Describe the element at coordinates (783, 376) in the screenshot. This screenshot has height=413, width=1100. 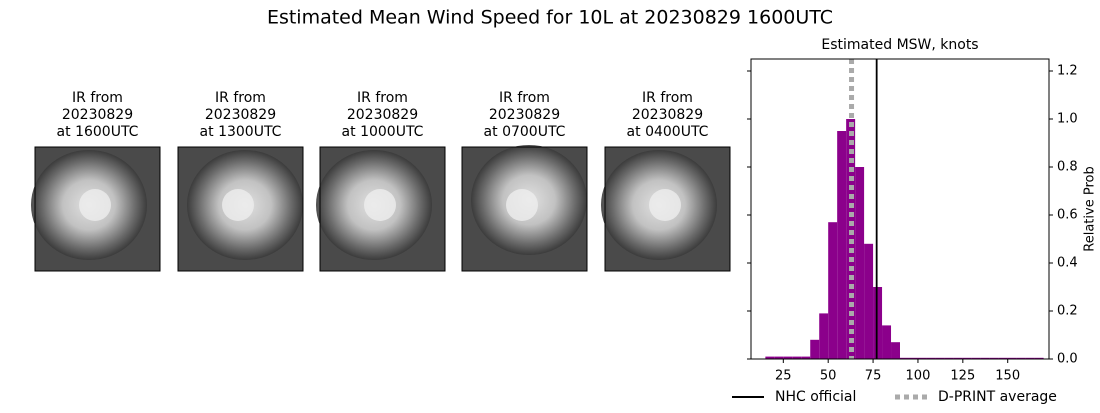
I see `x-tick-label: 25` at that location.